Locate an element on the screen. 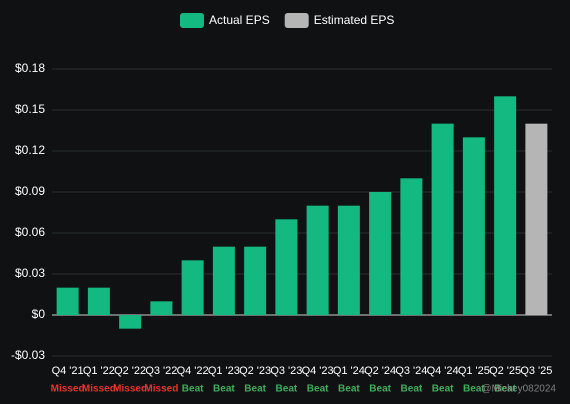 This screenshot has height=404, width=570. x-tick-label: Q2 '23 is located at coordinates (255, 371).